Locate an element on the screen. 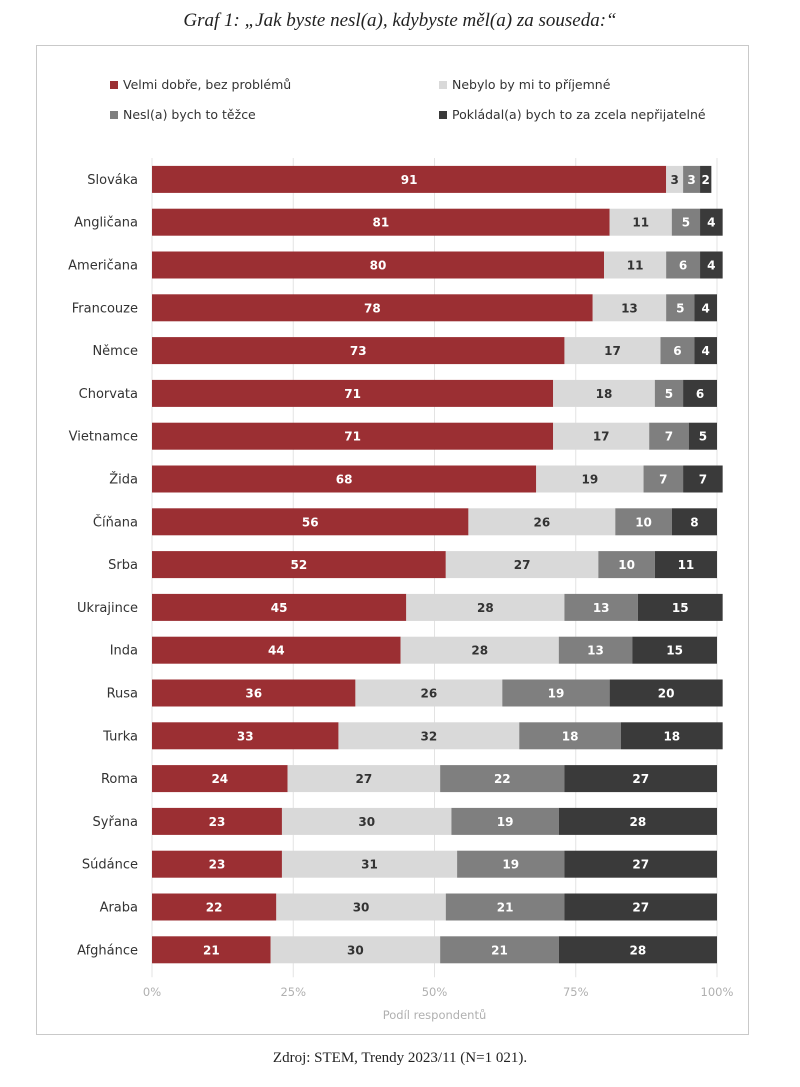  data-label: 21 is located at coordinates (499, 950).